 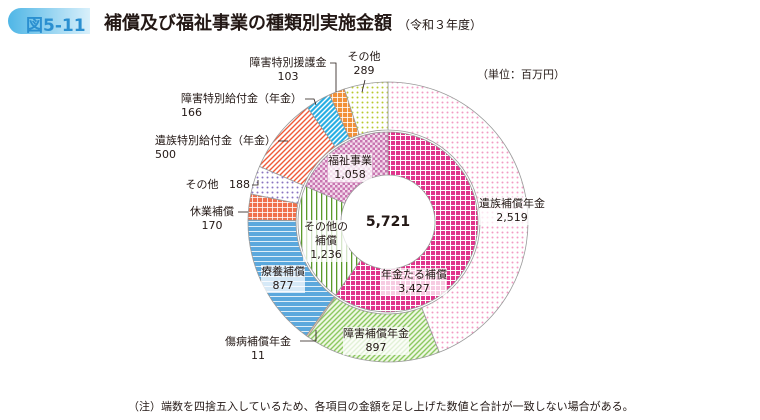 I want to click on label-outer-0: 遺族補償年金 2,519, so click(x=512, y=211).